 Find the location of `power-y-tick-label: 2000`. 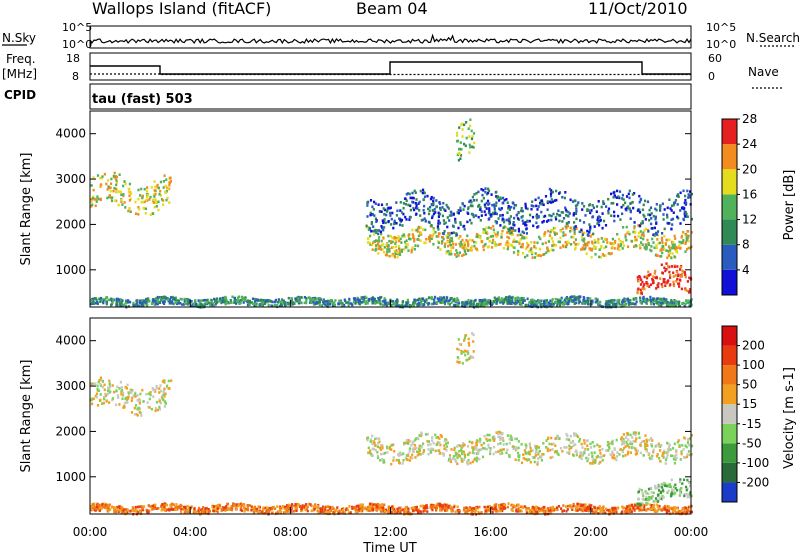

power-y-tick-label: 2000 is located at coordinates (70, 224).